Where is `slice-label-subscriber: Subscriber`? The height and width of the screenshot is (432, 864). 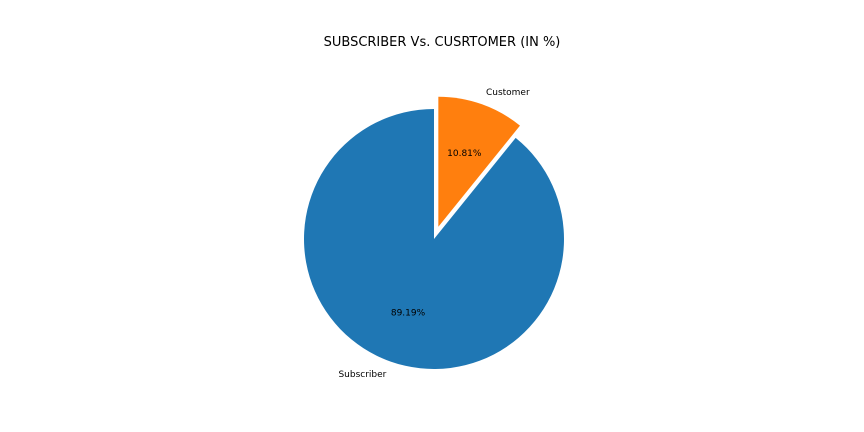 slice-label-subscriber: Subscriber is located at coordinates (362, 375).